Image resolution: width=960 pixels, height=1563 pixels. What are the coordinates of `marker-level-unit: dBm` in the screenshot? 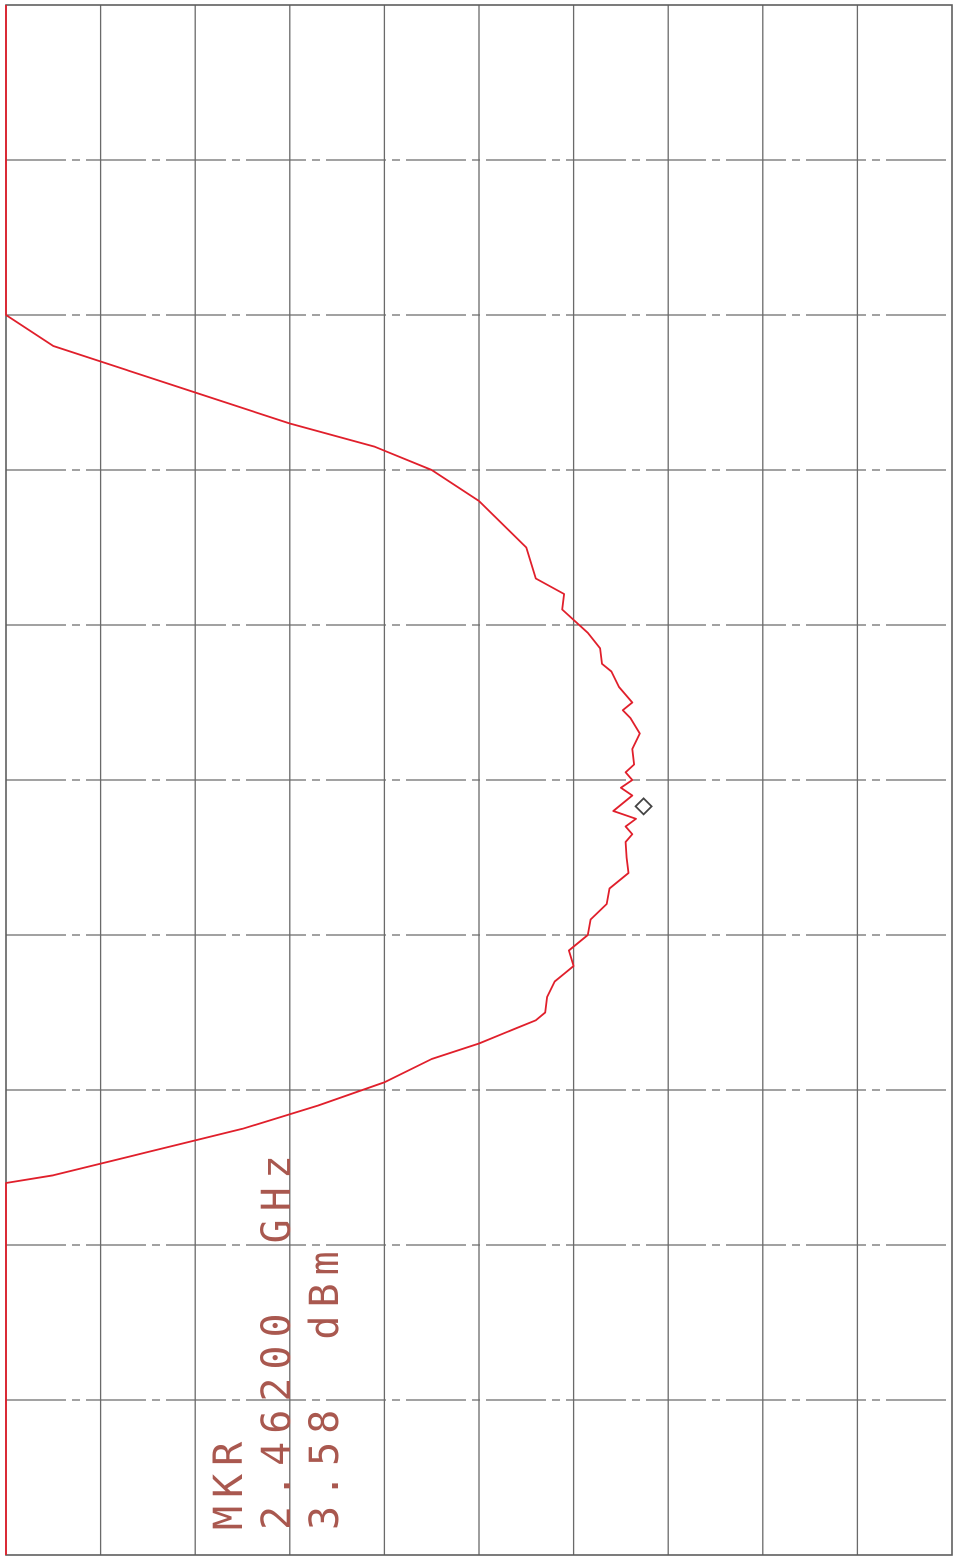 It's located at (325, 1291).